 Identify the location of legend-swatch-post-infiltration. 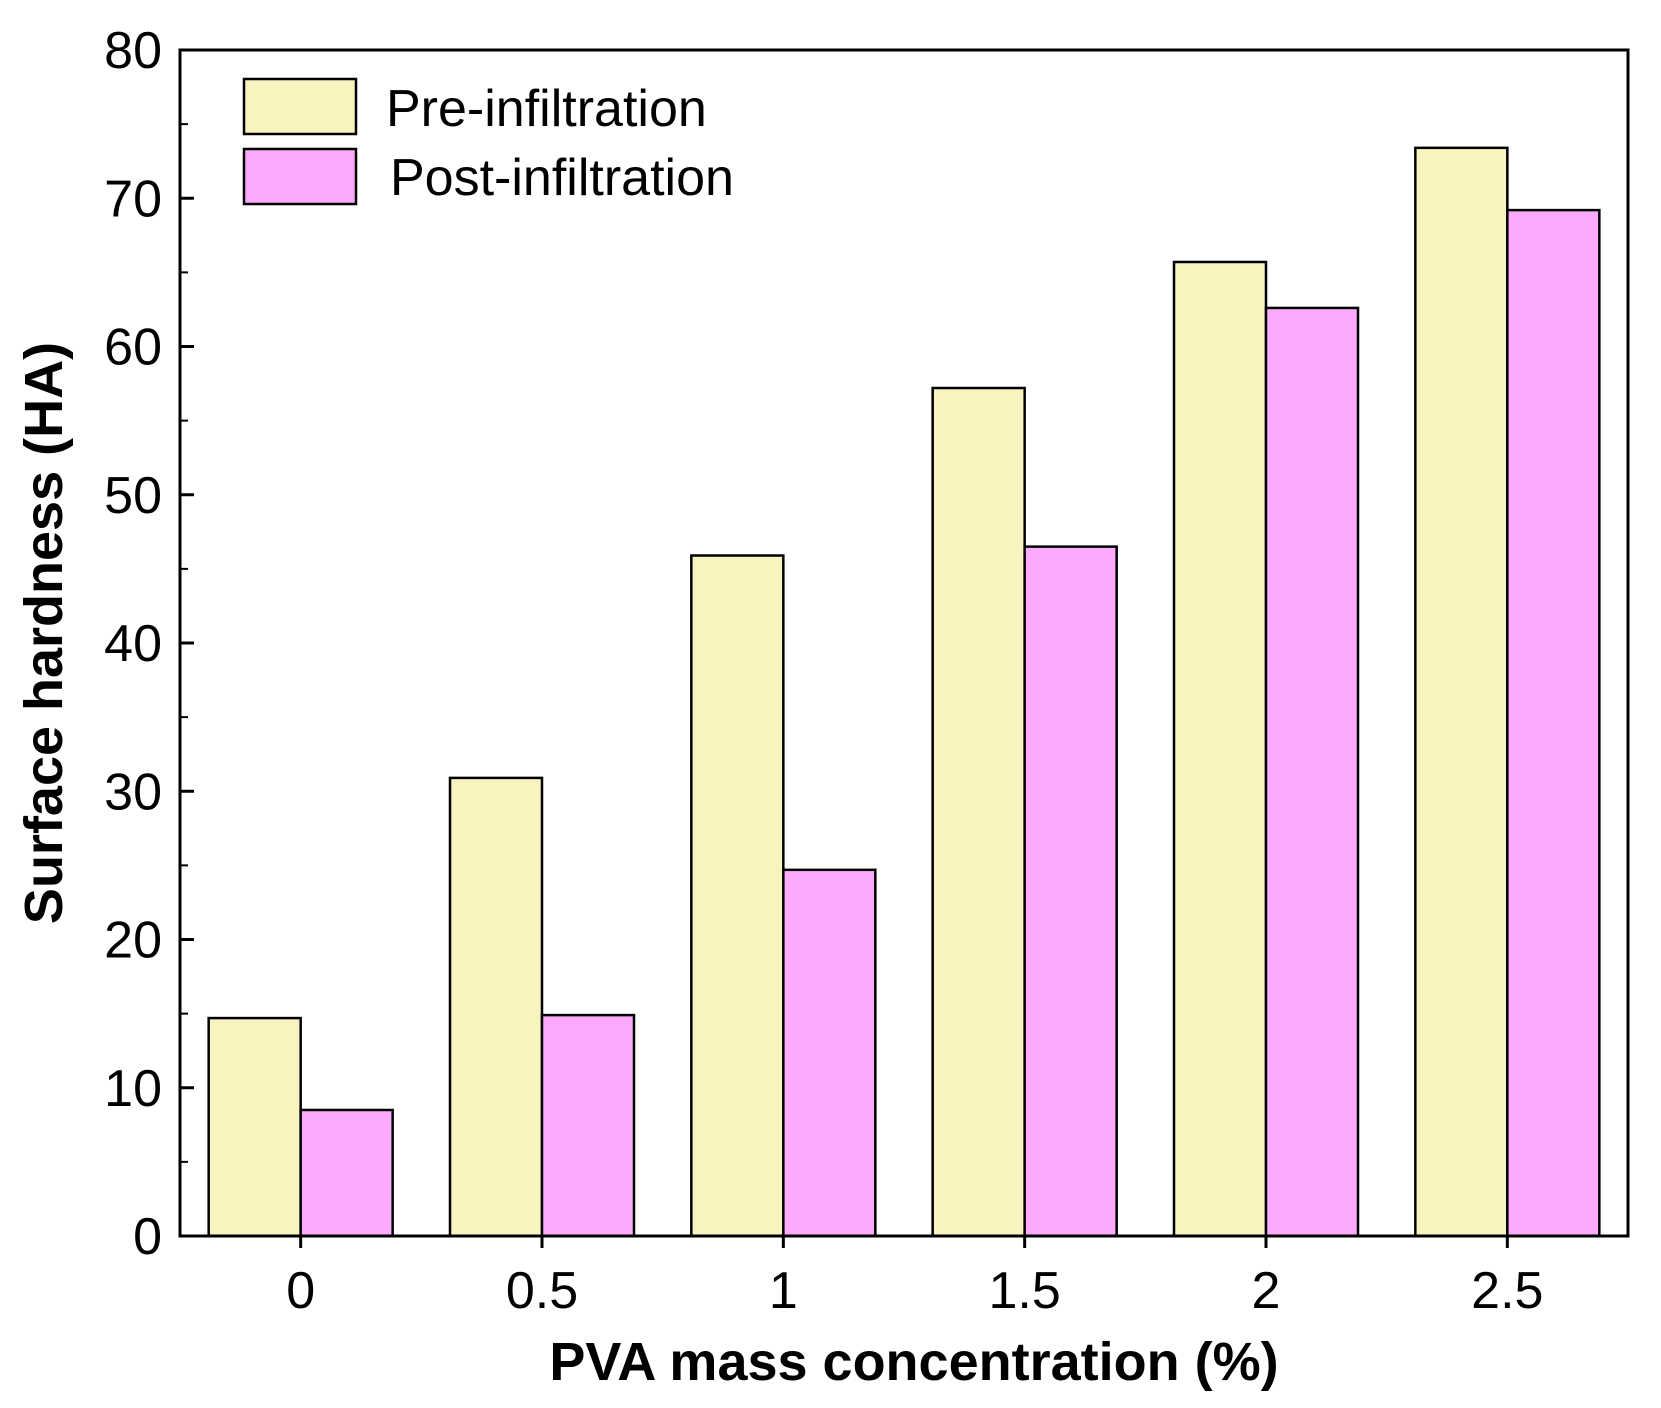
(300, 176).